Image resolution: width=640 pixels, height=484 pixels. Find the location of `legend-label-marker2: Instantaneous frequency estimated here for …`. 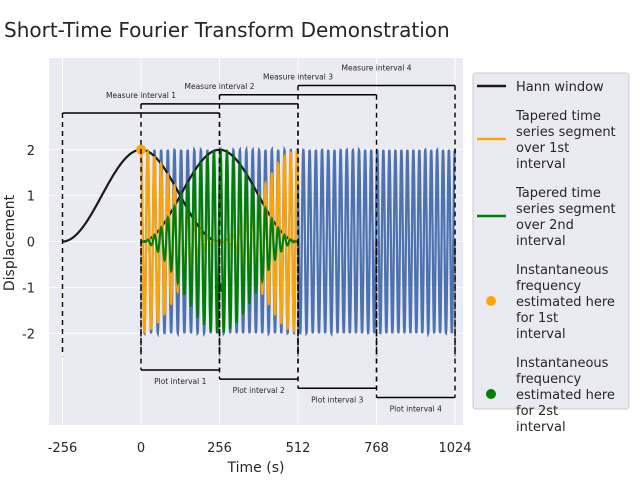

legend-label-marker2: Instantaneous frequency estimated here for … is located at coordinates (565, 395).